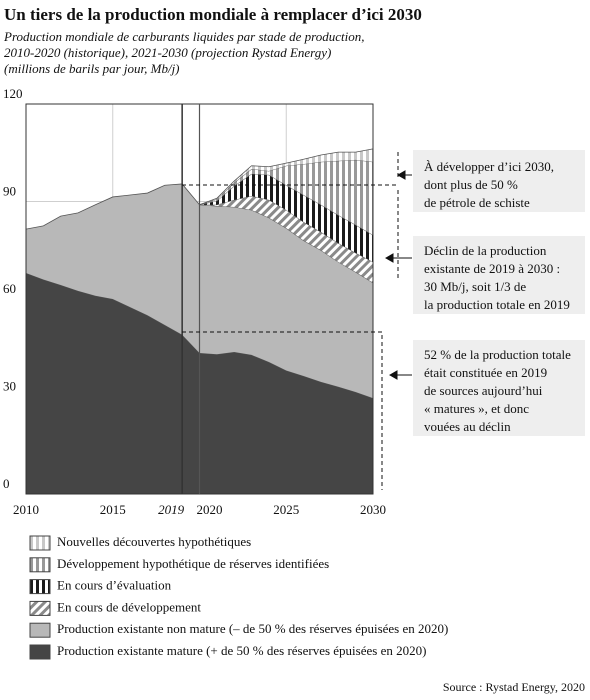  What do you see at coordinates (9, 385) in the screenshot?
I see `y-tick-label: 30` at bounding box center [9, 385].